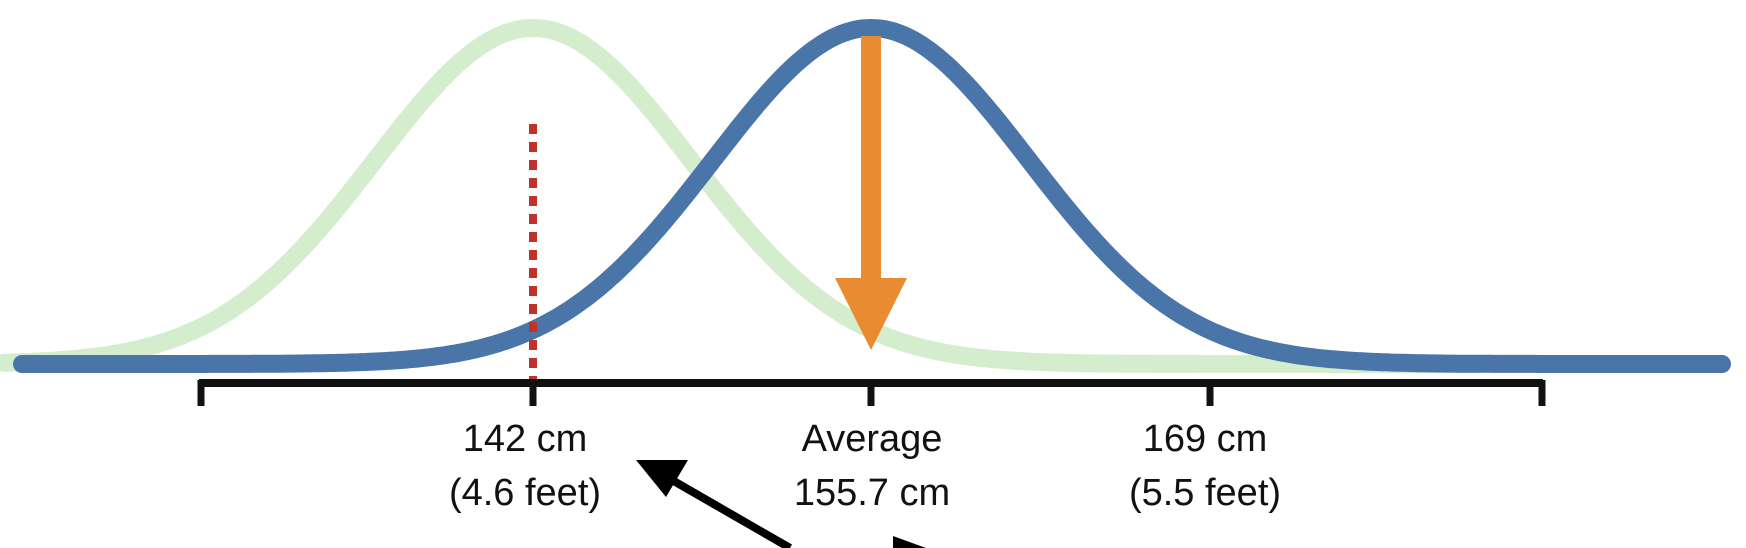 The height and width of the screenshot is (548, 1746). What do you see at coordinates (731, 512) in the screenshot?
I see `pointer-arrow-left-shaft` at bounding box center [731, 512].